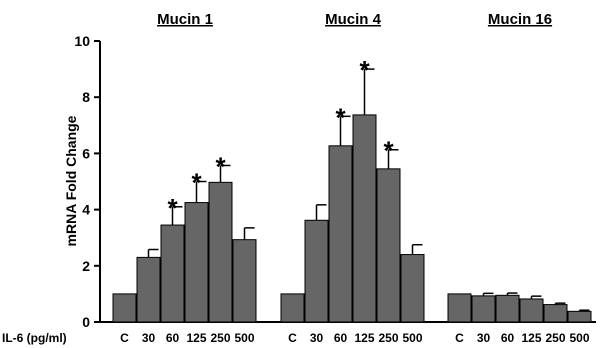 The height and width of the screenshot is (348, 600). I want to click on group-title: Mucin 1, so click(185, 19).